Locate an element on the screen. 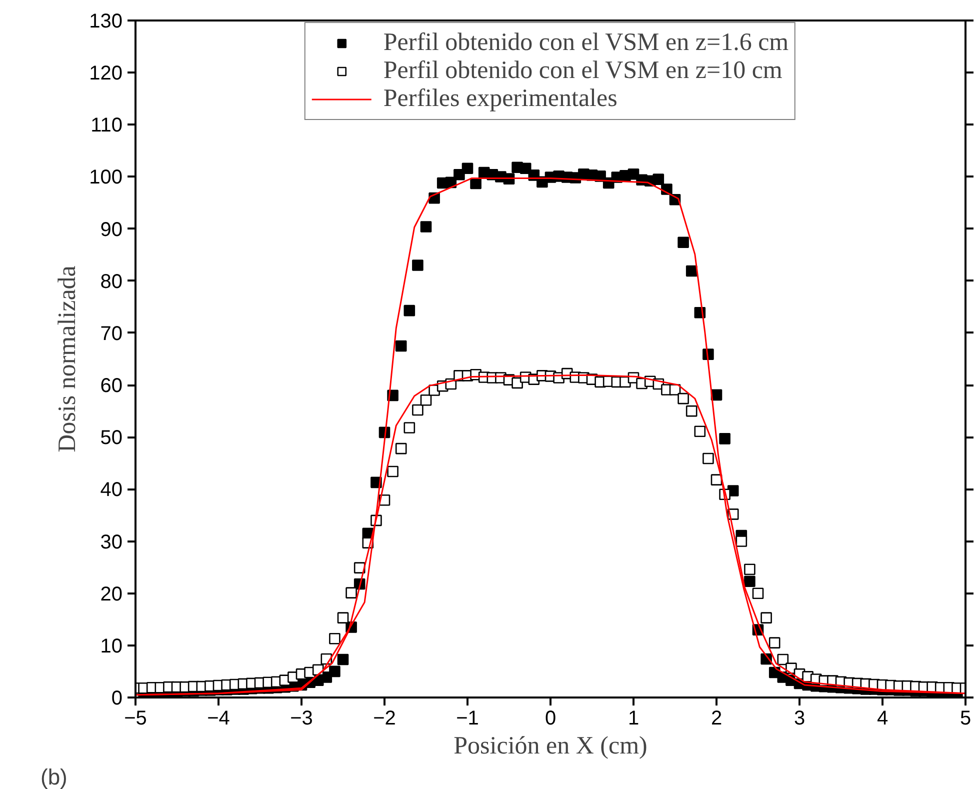  x-tick-label: −3 is located at coordinates (301, 719).